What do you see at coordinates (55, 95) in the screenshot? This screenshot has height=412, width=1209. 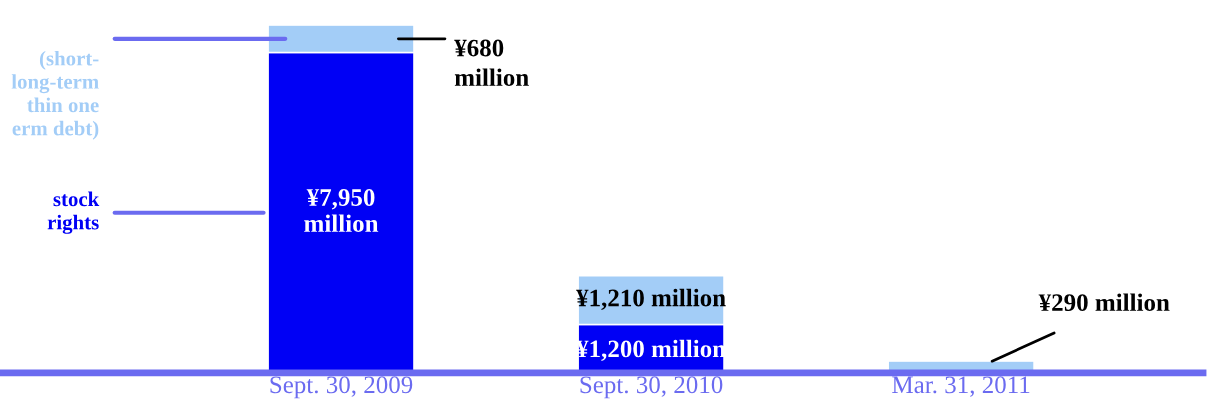 I see `text: (short- long-term thin one erm debt)` at bounding box center [55, 95].